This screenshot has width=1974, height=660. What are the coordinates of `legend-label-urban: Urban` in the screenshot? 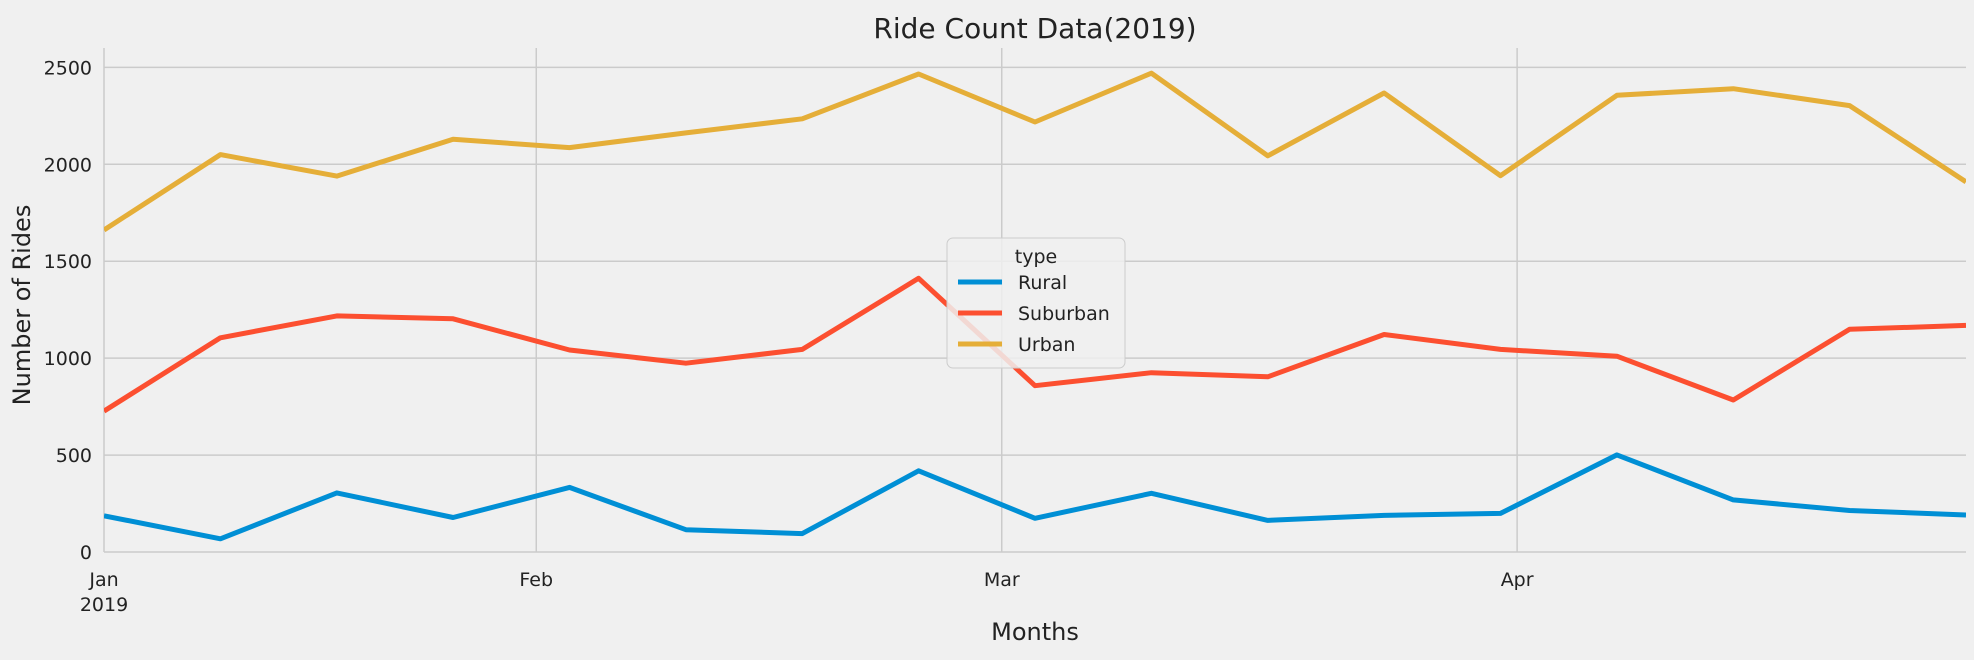 It's located at (1046, 345).